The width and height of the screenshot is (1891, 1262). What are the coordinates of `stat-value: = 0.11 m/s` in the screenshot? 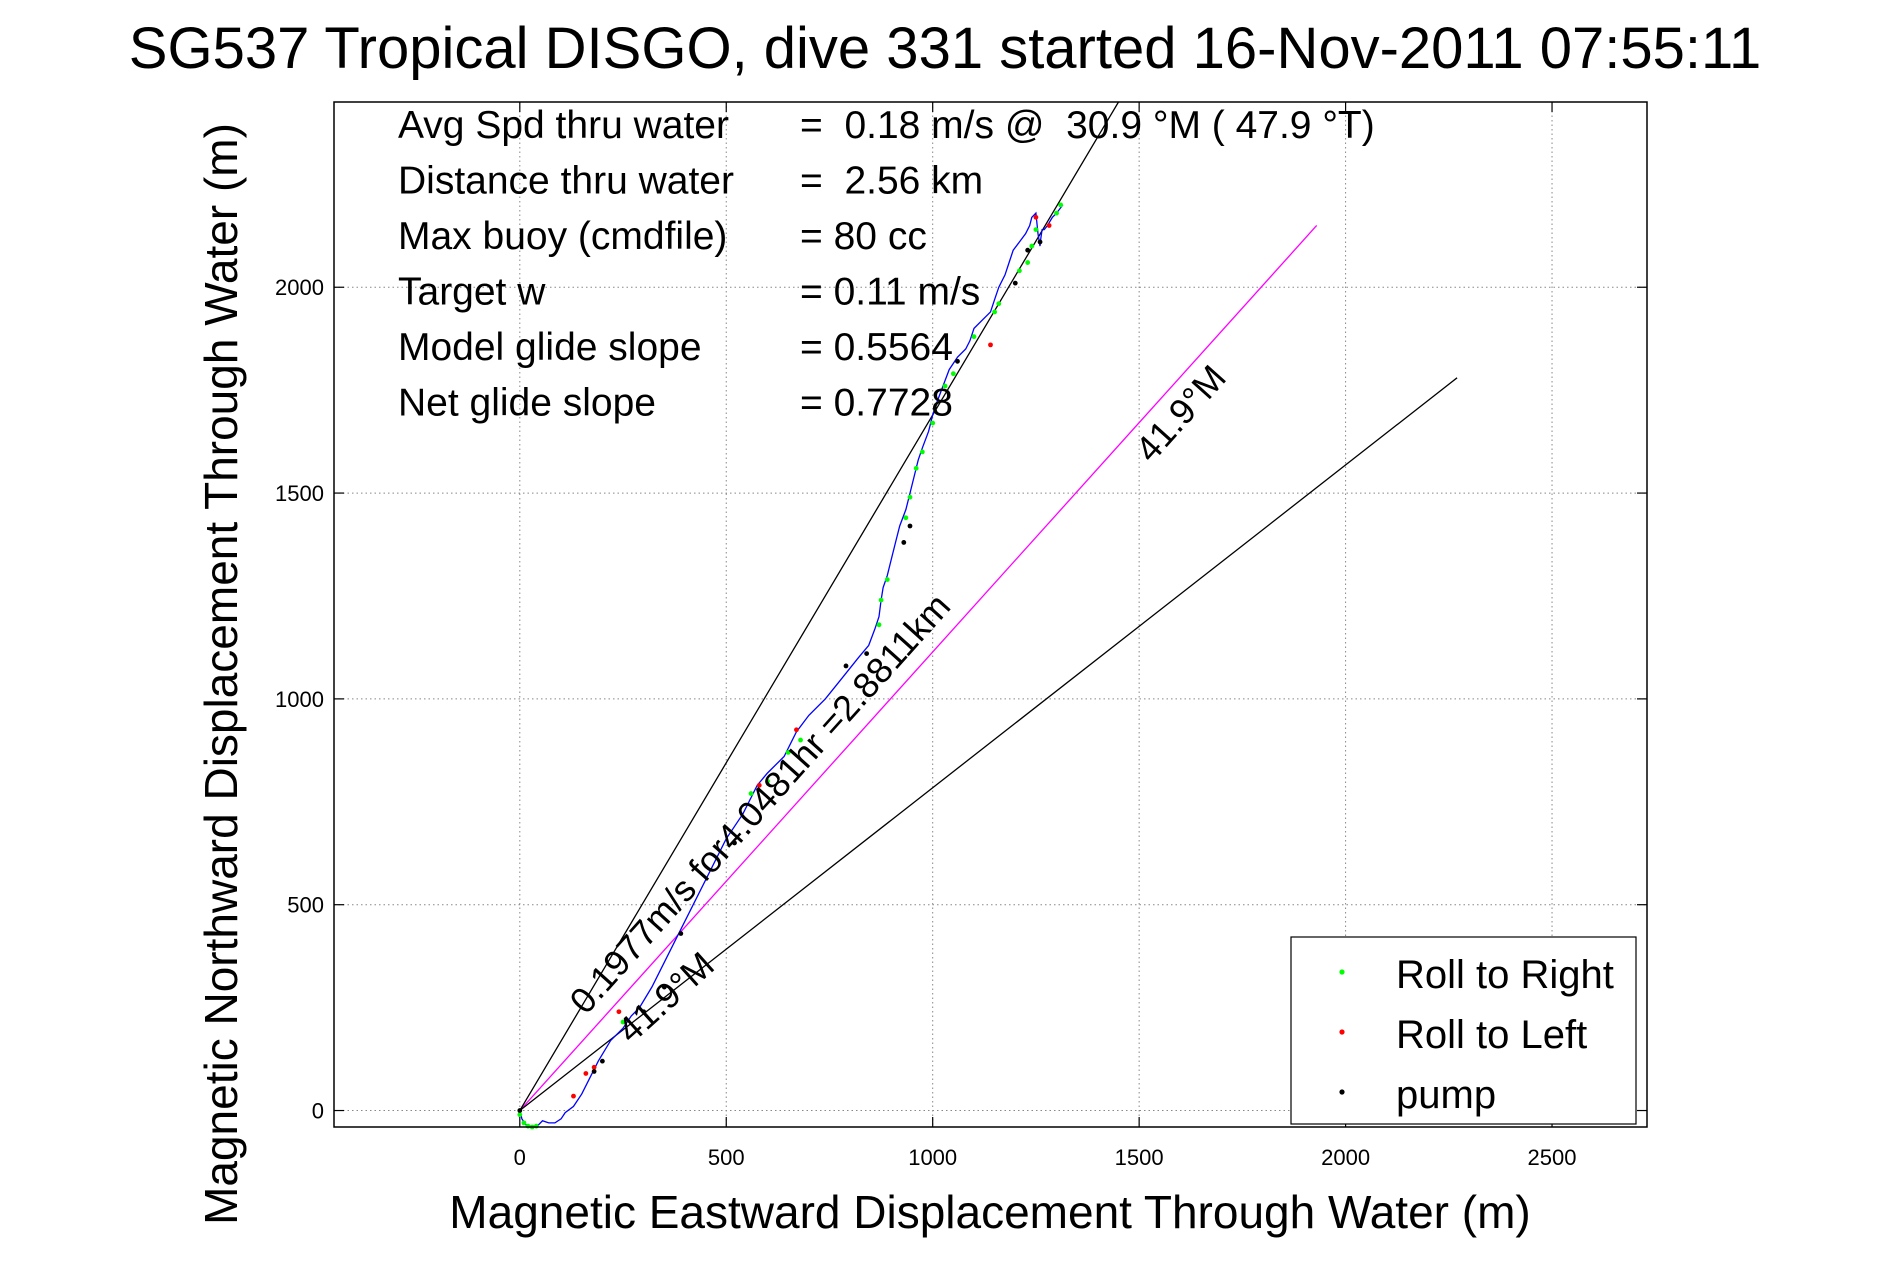 It's located at (890, 292).